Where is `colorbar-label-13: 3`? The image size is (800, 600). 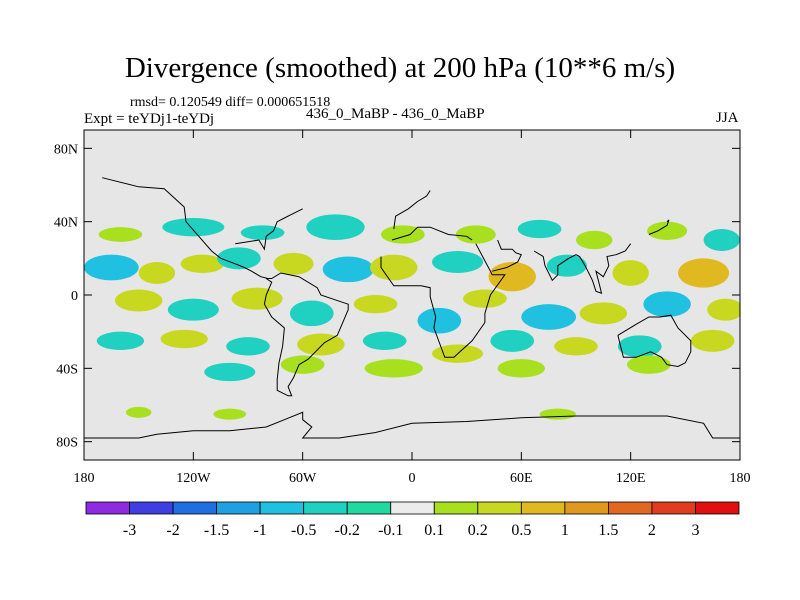
colorbar-label-13: 3 is located at coordinates (695, 530).